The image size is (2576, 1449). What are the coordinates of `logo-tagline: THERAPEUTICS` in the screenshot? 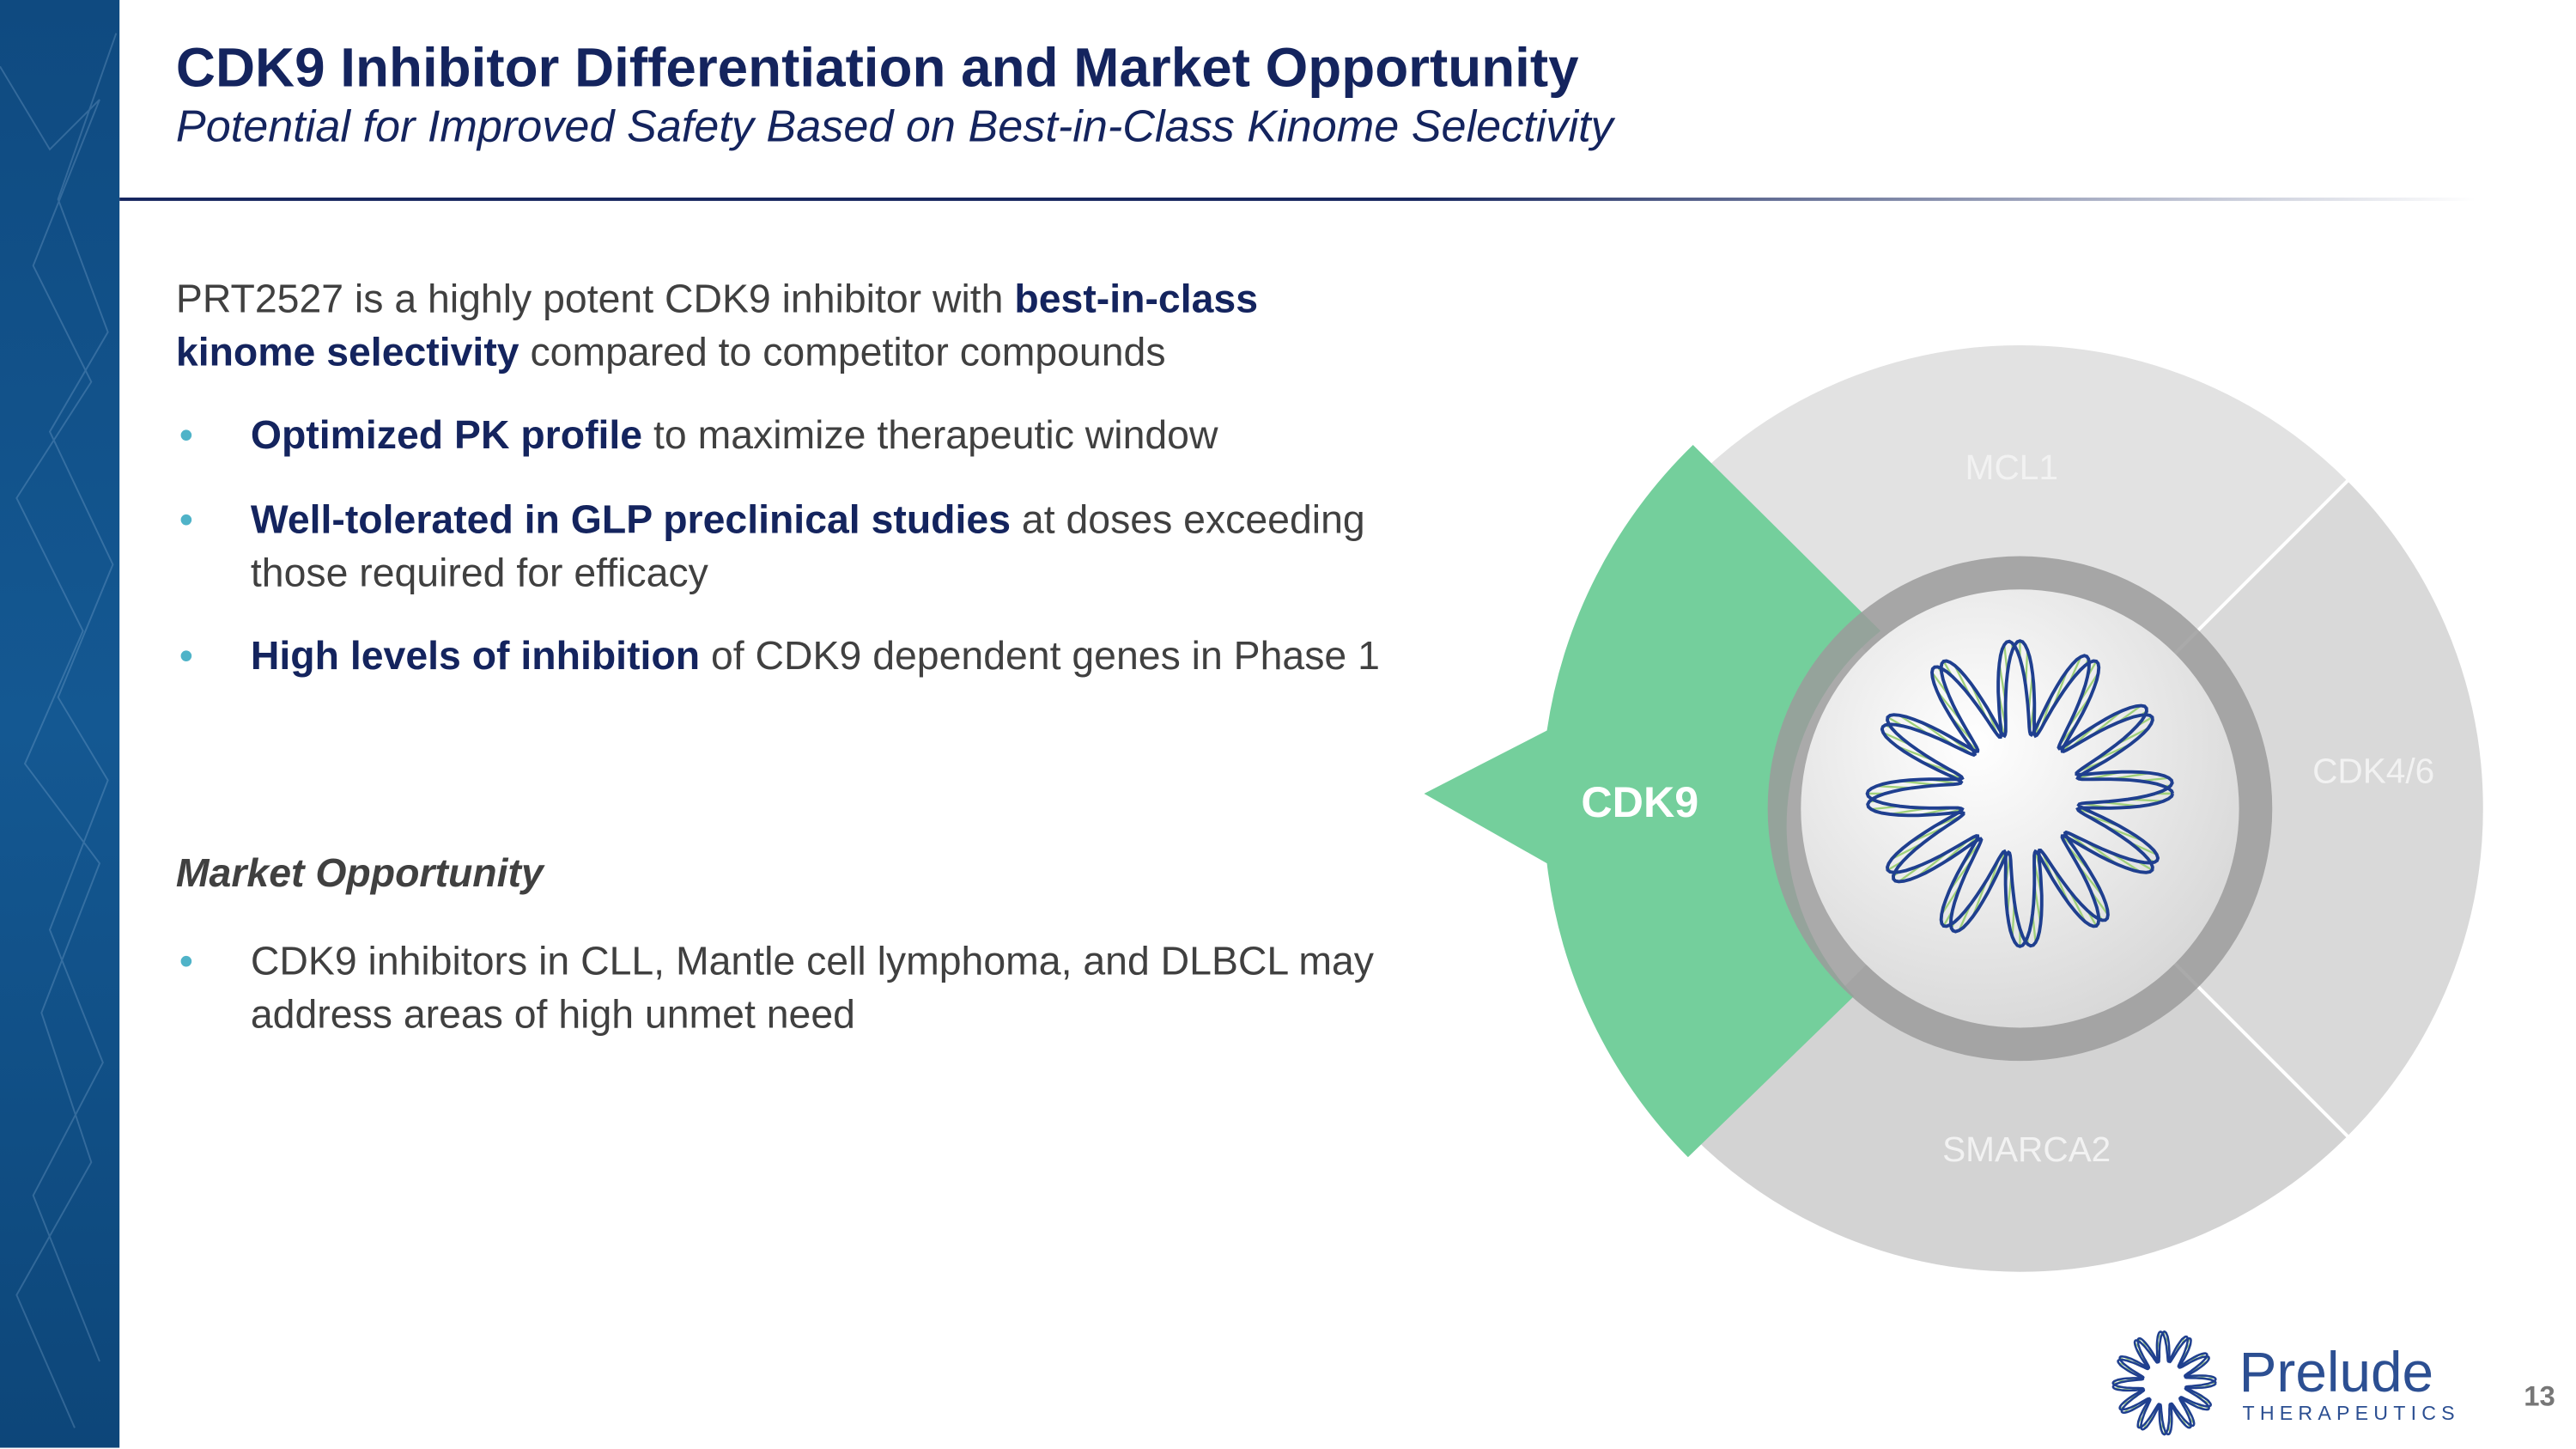 It's located at (2350, 1413).